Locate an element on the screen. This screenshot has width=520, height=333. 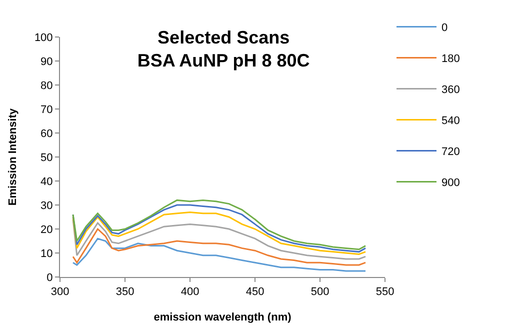
y-tick-label: 80 is located at coordinates (46, 86).